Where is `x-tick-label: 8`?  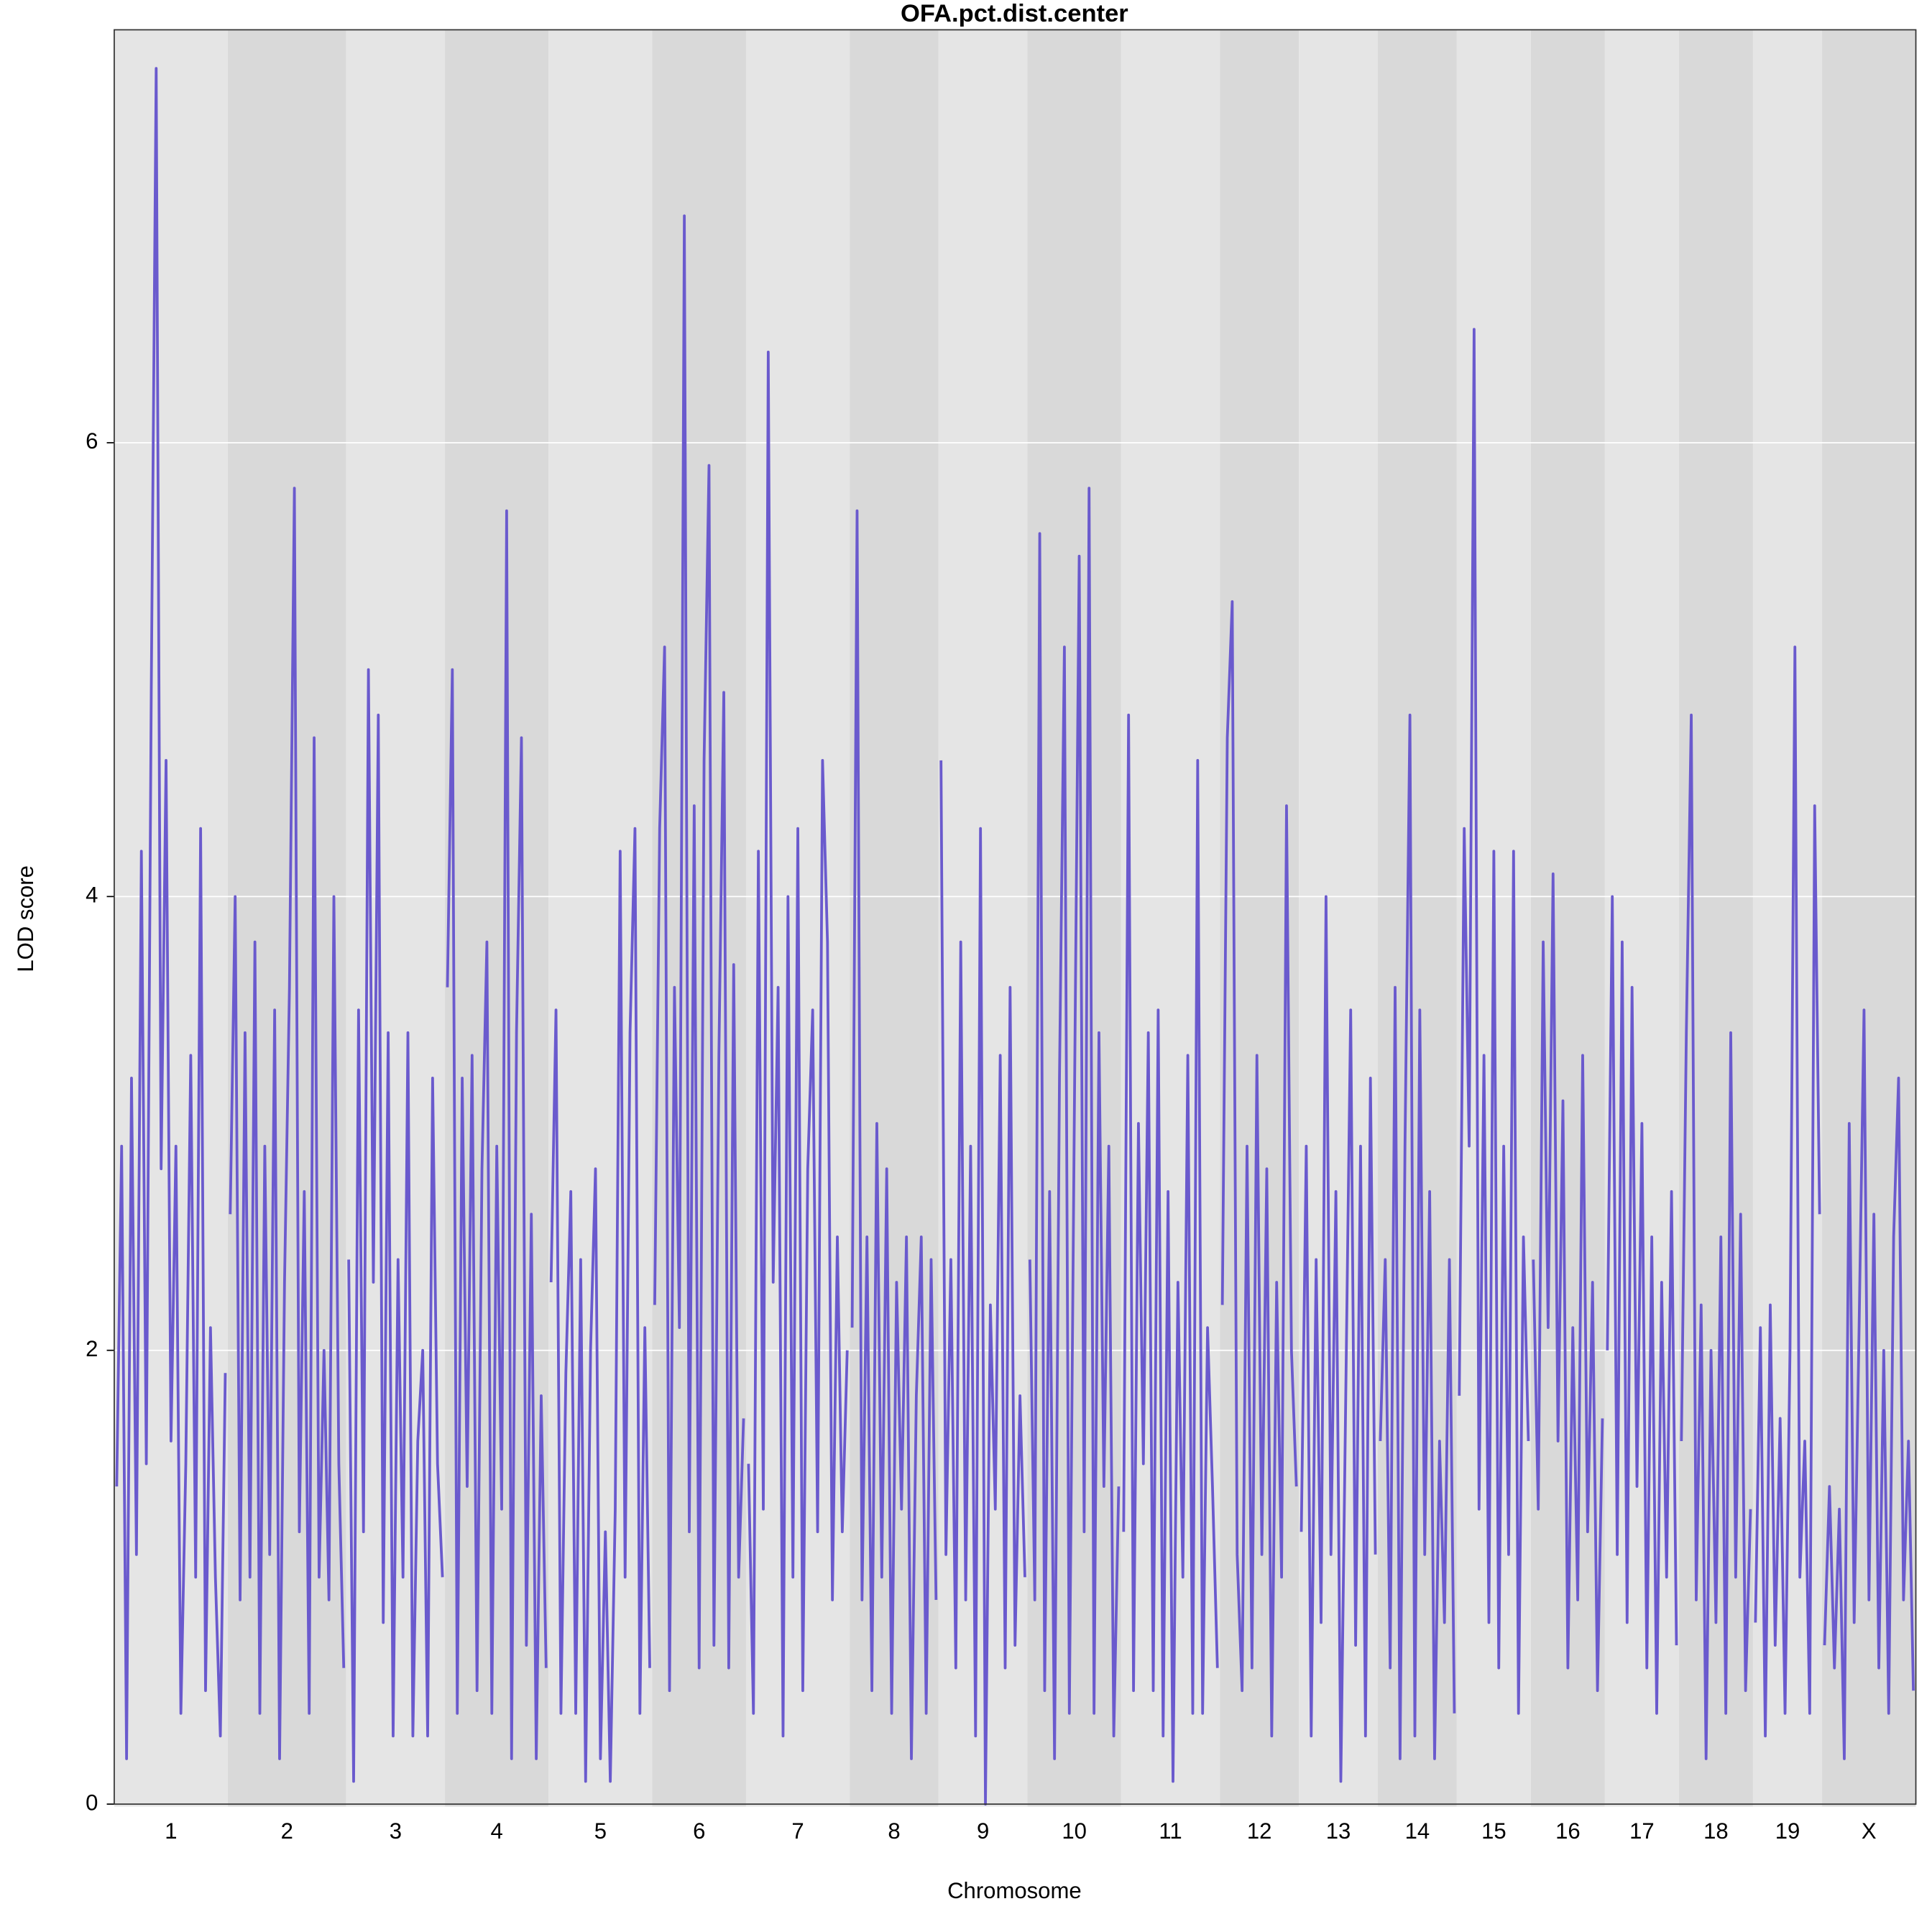
x-tick-label: 8 is located at coordinates (894, 1831).